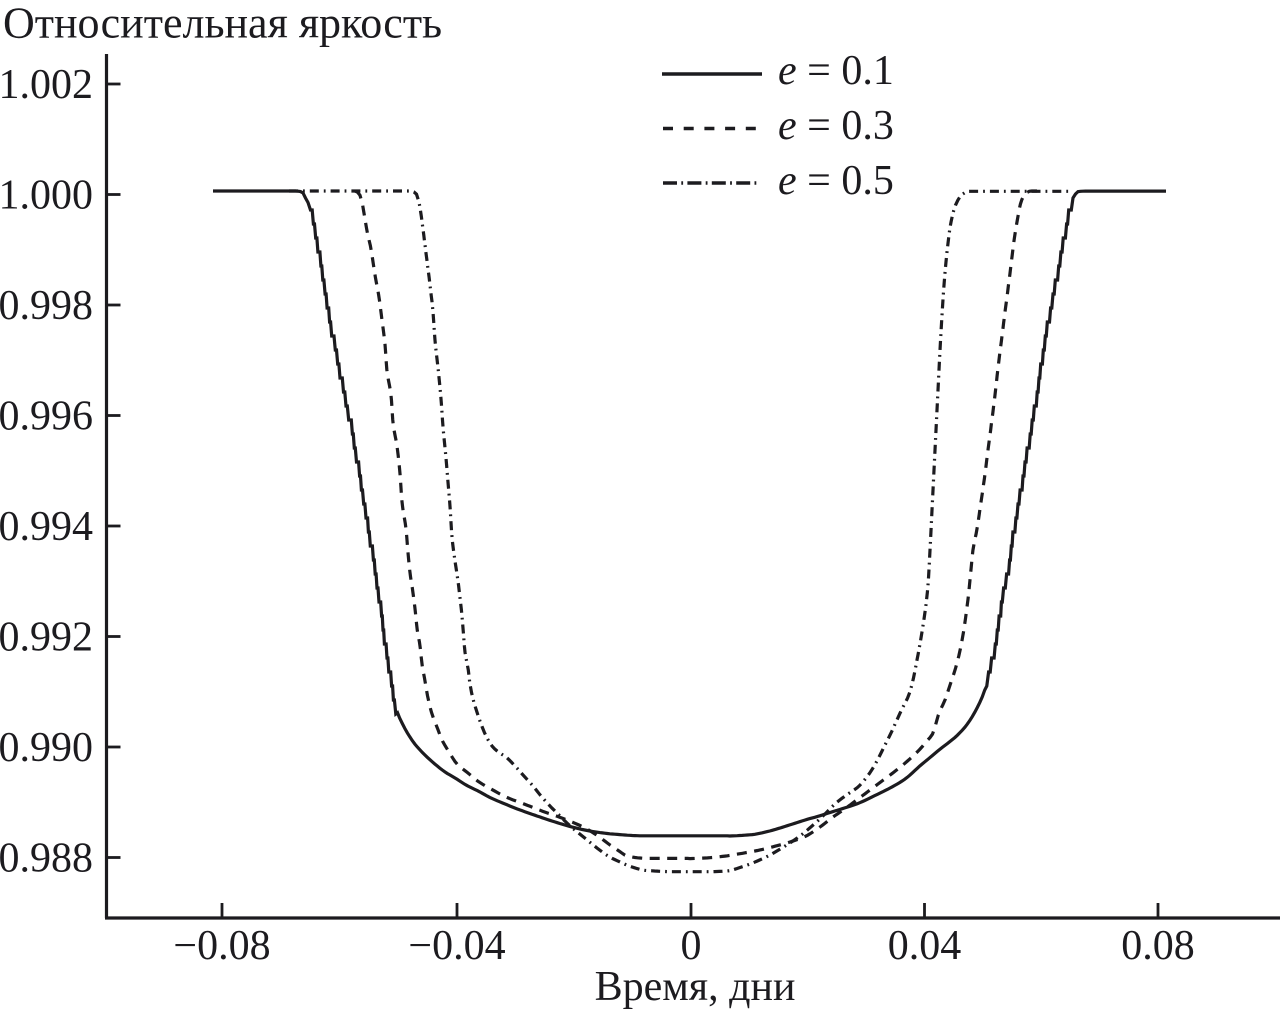  What do you see at coordinates (836, 181) in the screenshot?
I see `svg-text: e = 0.5` at bounding box center [836, 181].